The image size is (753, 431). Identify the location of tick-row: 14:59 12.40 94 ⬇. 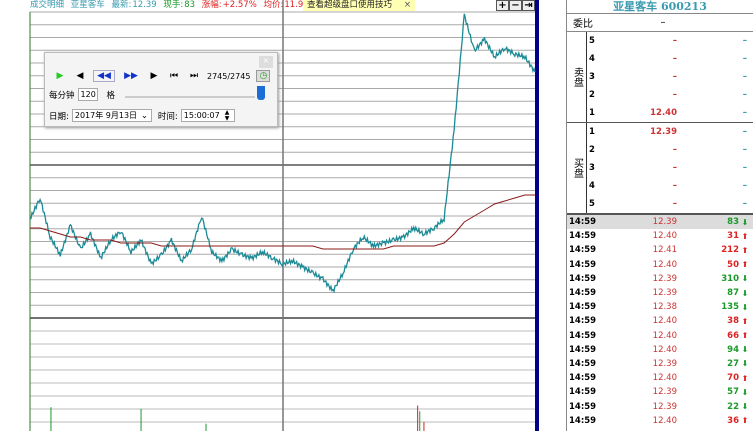
(660, 350).